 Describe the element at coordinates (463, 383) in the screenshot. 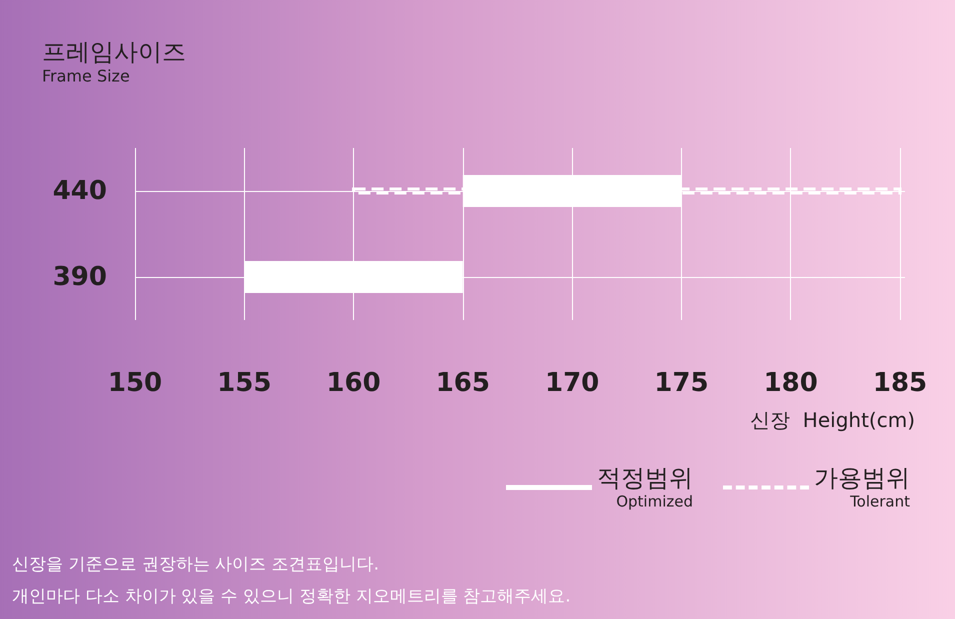

I see `x-tick-label: 165` at that location.